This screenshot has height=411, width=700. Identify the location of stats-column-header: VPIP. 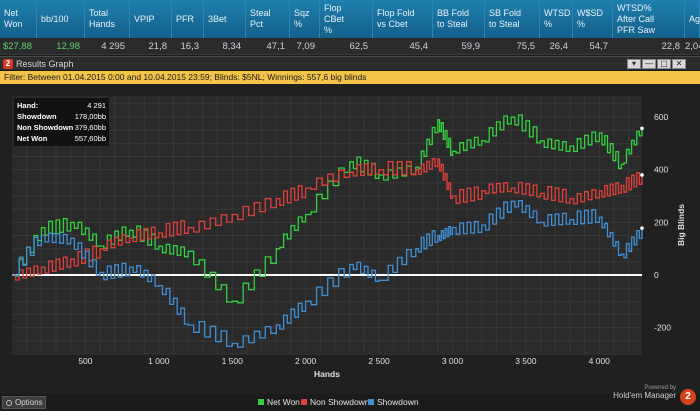
(151, 19).